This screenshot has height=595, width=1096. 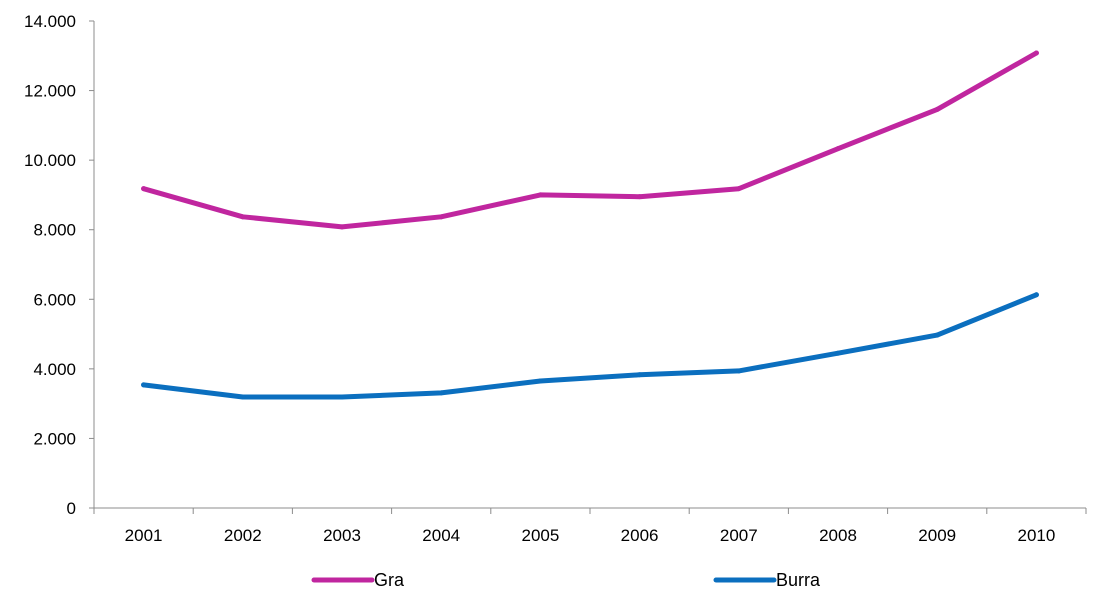 I want to click on x-tick-label: 2003, so click(x=342, y=535).